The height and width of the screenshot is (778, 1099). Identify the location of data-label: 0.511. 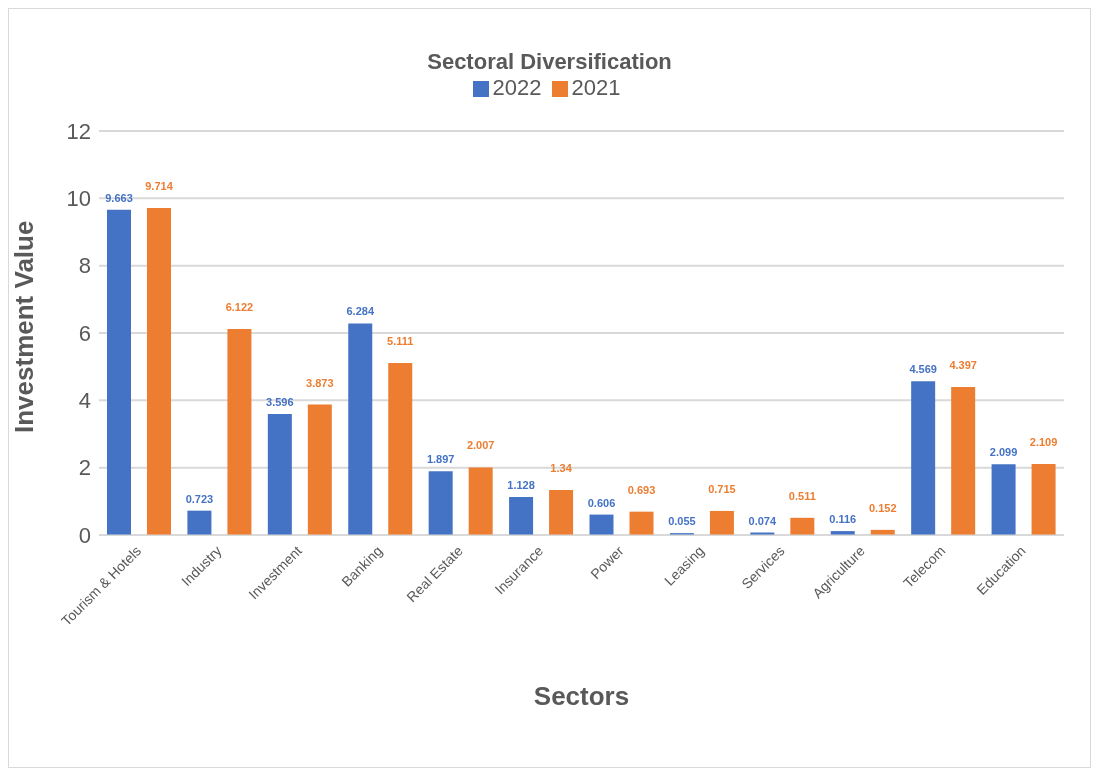
(802, 495).